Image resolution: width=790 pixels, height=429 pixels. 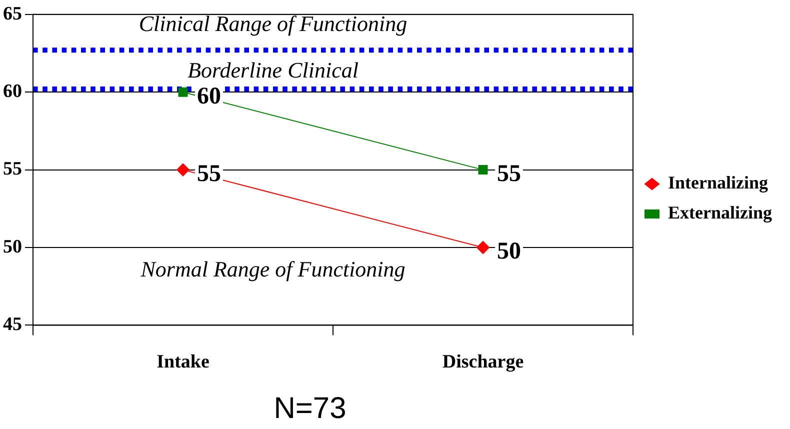 I want to click on y-tick-label: 60, so click(x=12, y=91).